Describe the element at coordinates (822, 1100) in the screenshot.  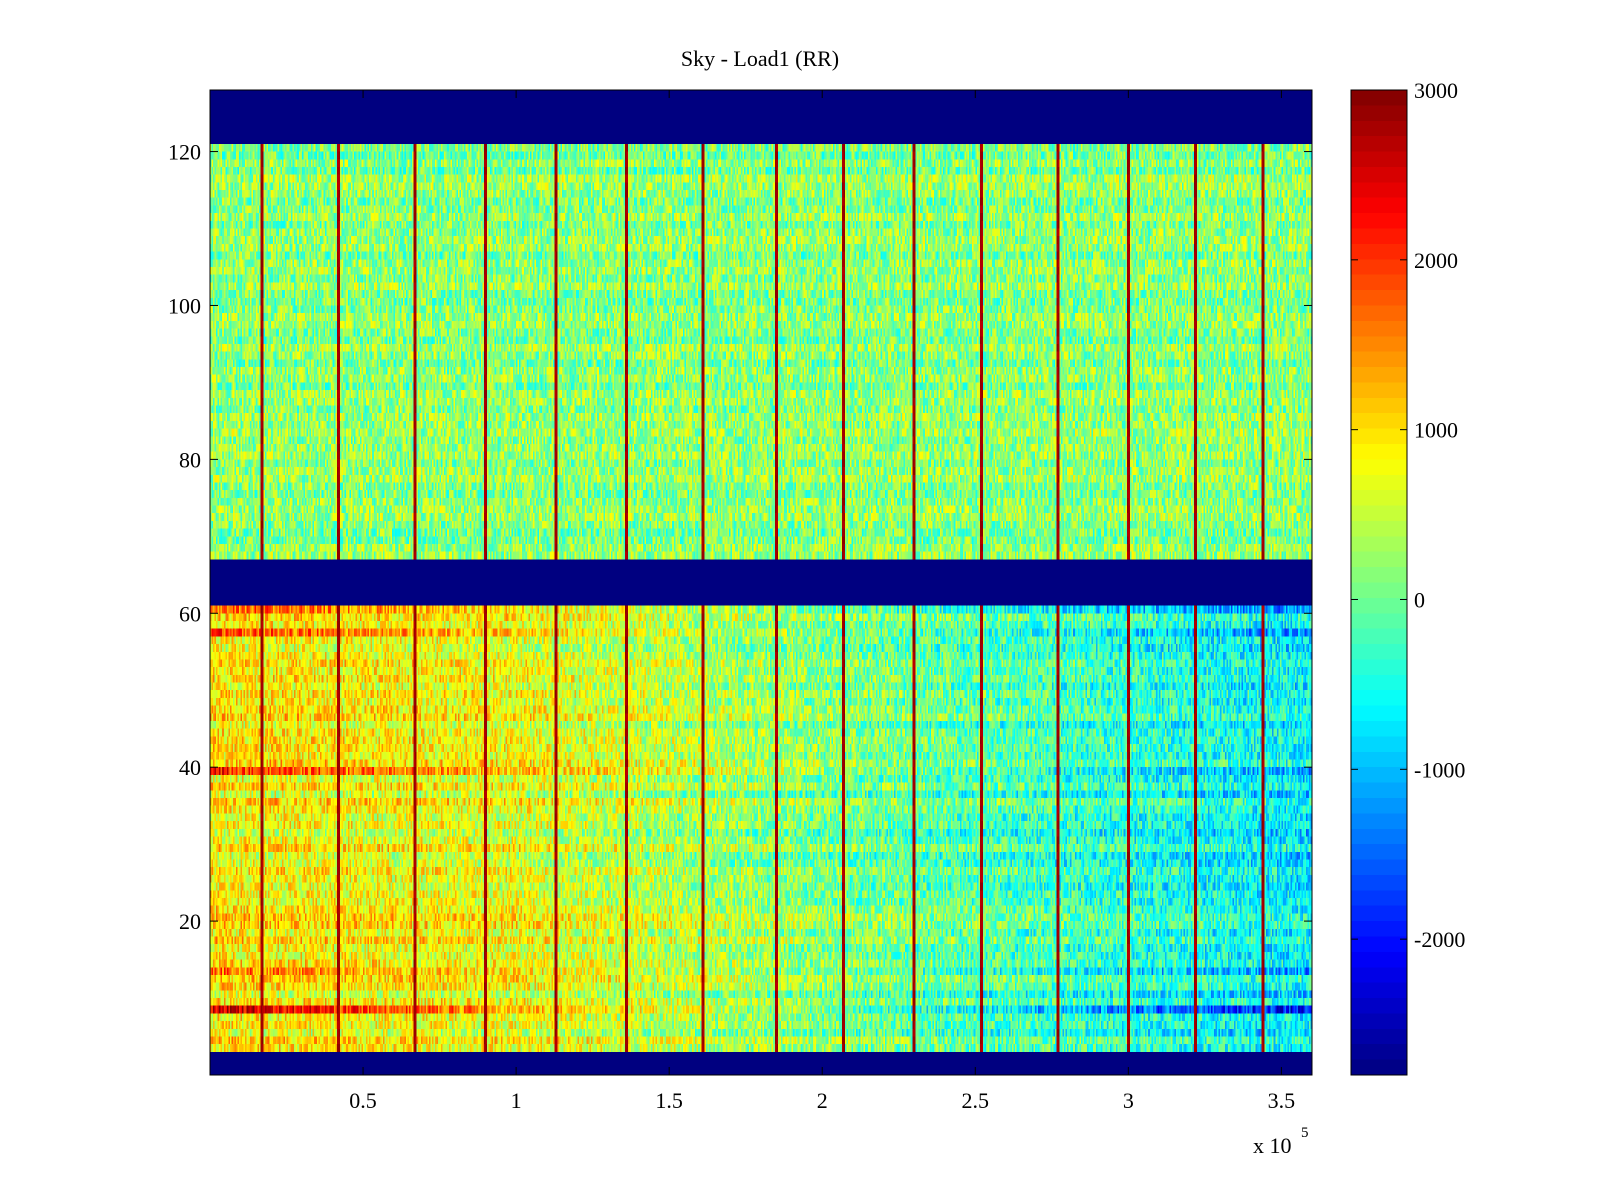
I see `x-tick-label: 2` at that location.